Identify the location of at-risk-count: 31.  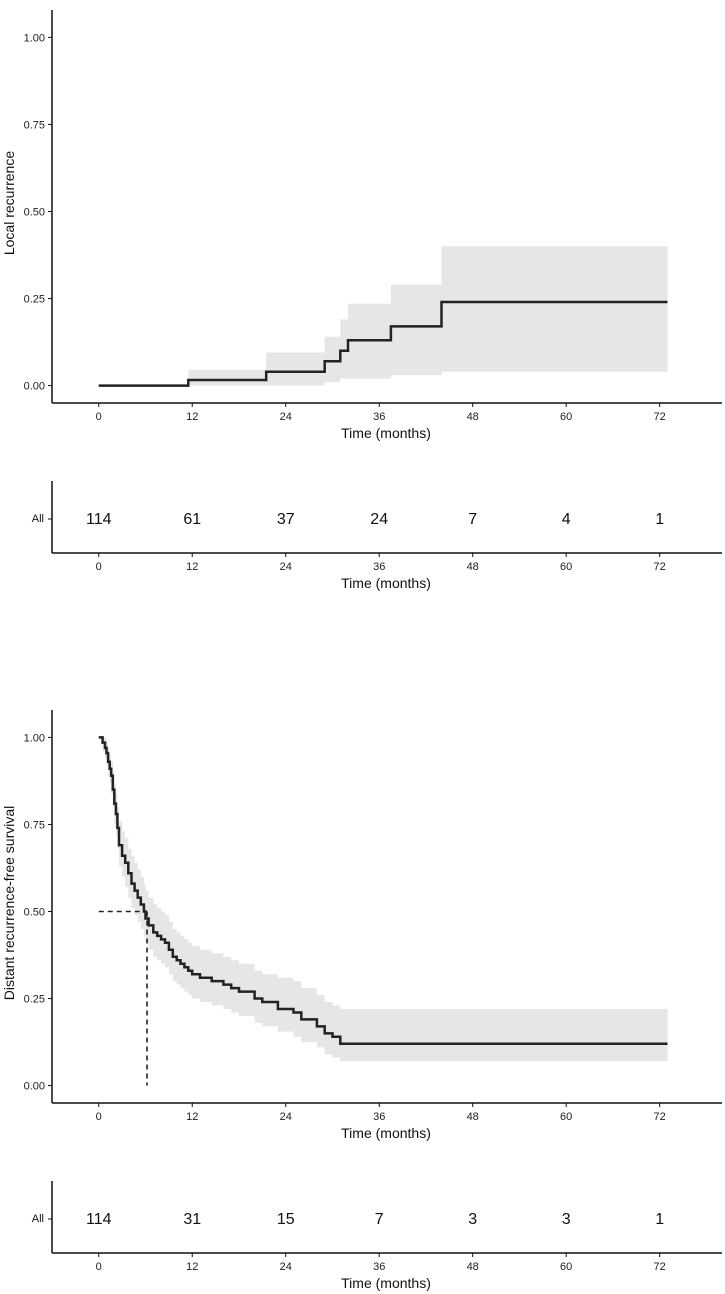
(192, 1219).